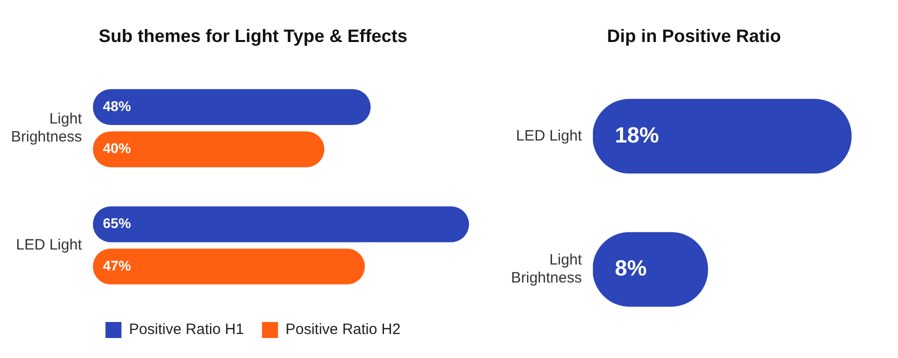 The height and width of the screenshot is (358, 898). I want to click on chart-title: Dip in Positive Ratio, so click(694, 36).